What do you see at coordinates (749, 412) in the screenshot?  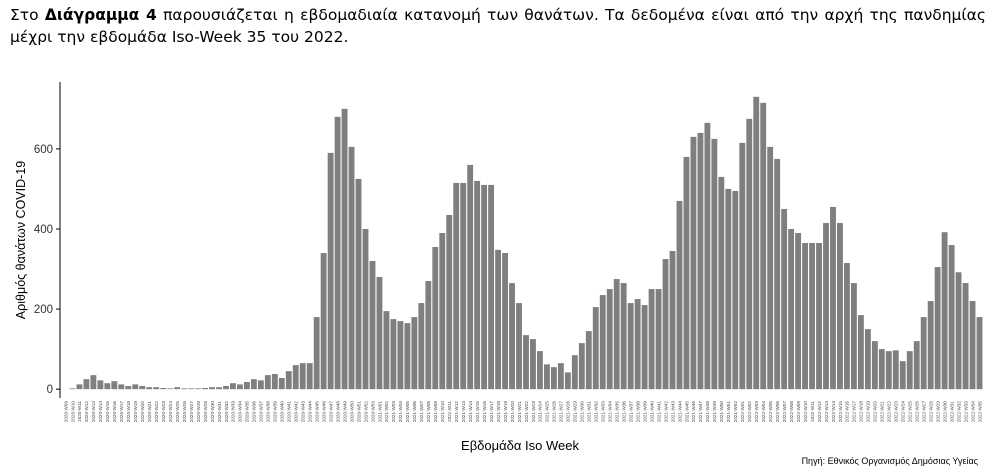 I see `x-tick-label: 2022-W02` at bounding box center [749, 412].